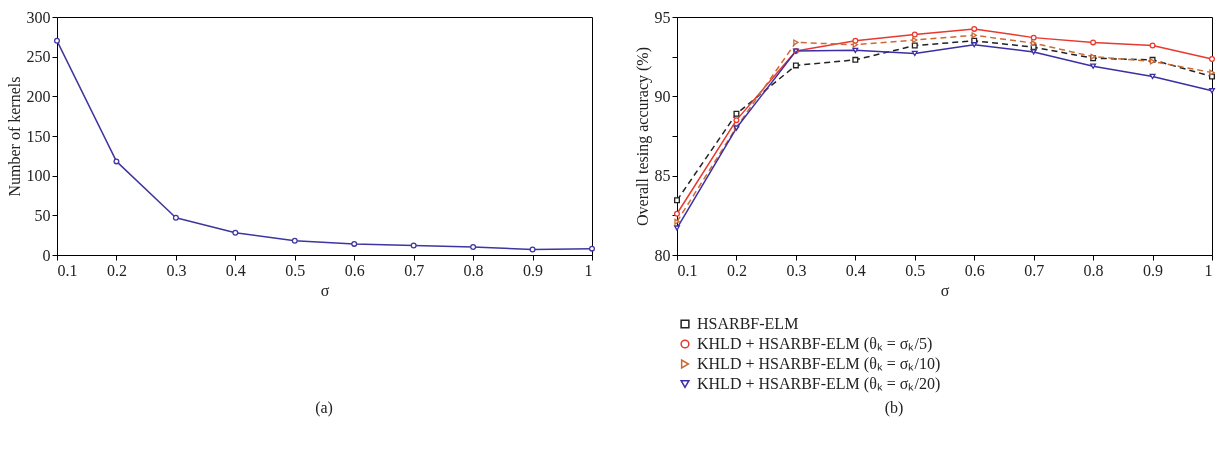  I want to click on legend-label: HSARBF-ELM, so click(748, 323).